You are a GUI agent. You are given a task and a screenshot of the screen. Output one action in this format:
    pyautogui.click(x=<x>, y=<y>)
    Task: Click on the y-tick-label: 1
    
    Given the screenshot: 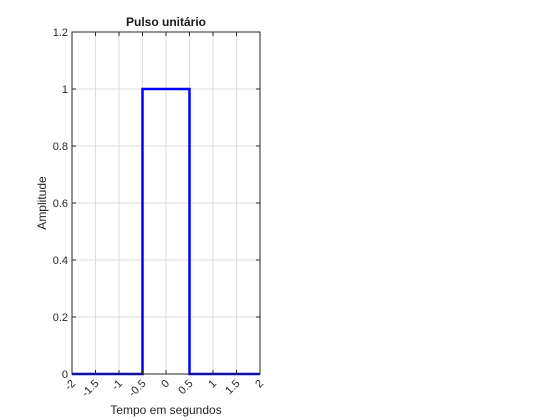 What is the action you would take?
    pyautogui.click(x=65, y=90)
    